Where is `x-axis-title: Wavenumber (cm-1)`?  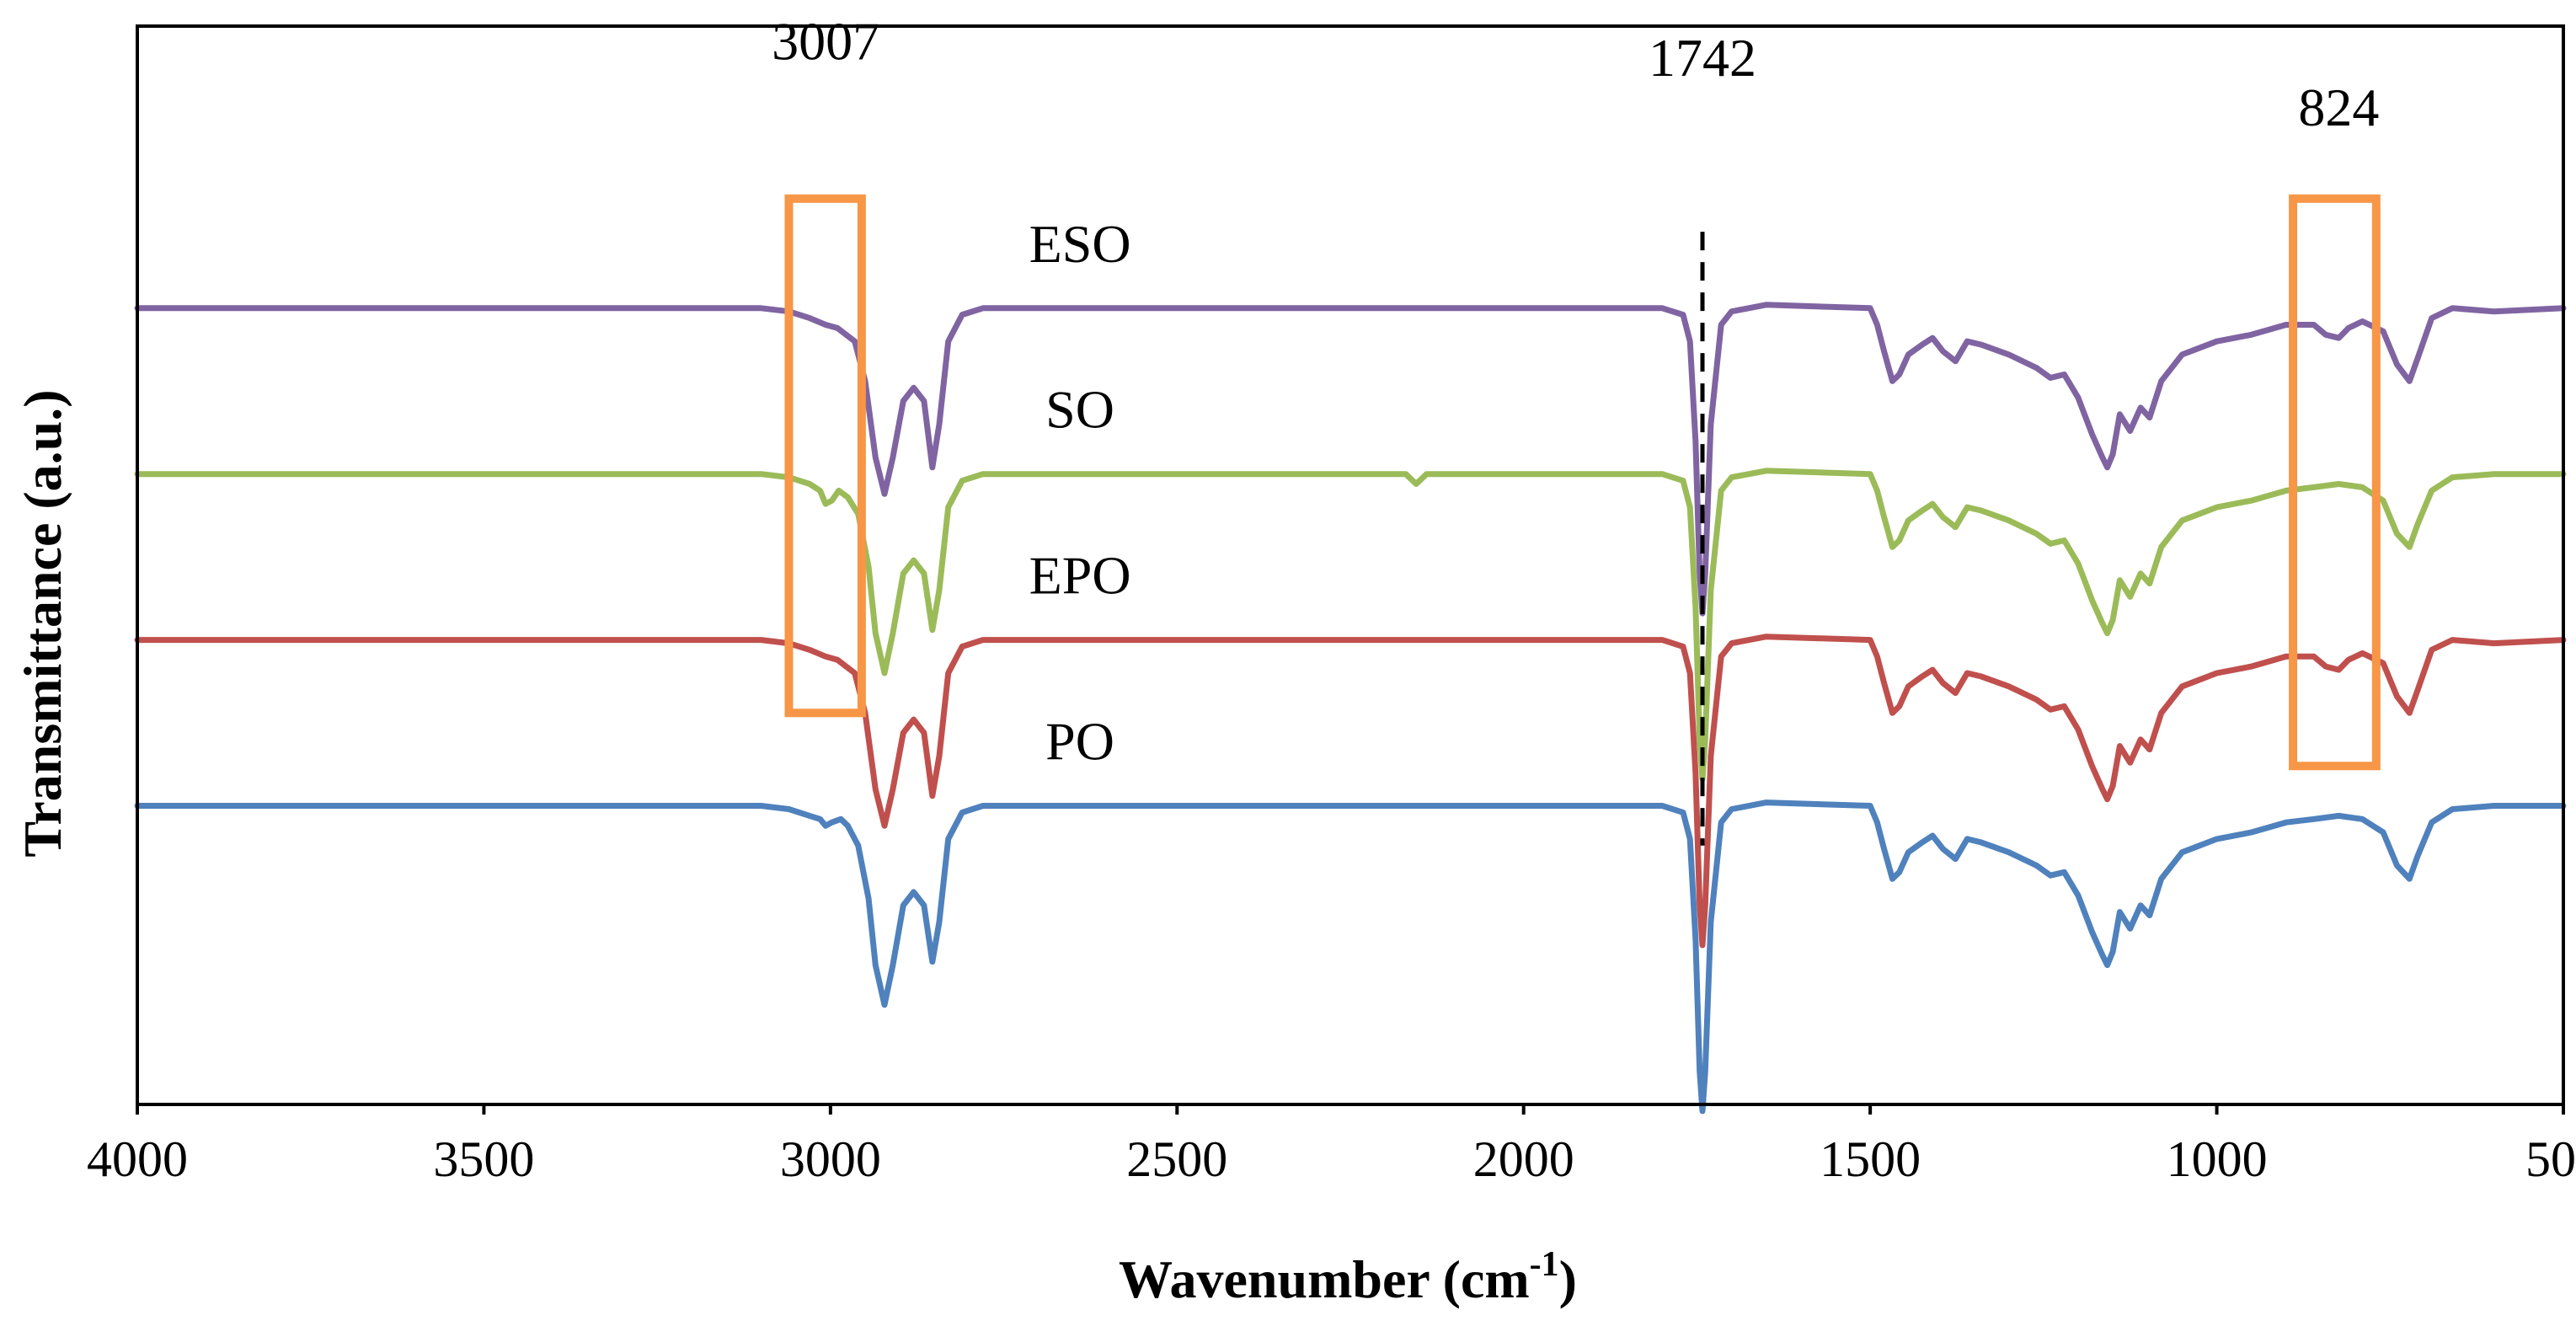 x-axis-title: Wavenumber (cm-1) is located at coordinates (1348, 1277).